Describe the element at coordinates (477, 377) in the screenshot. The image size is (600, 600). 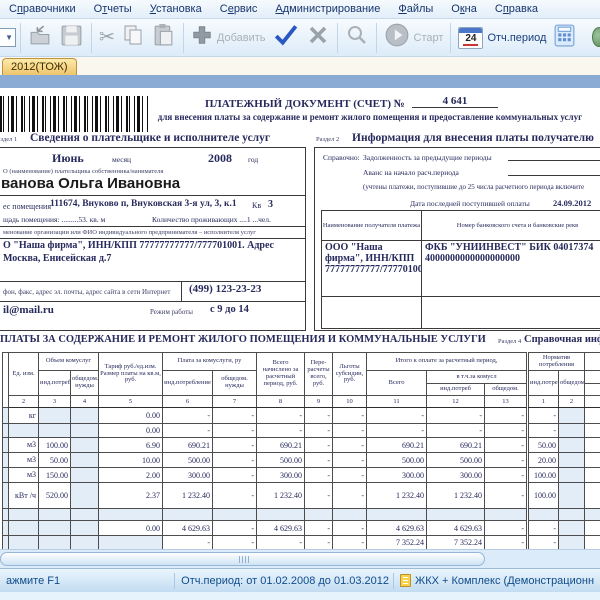
I see `col-incl-group: в т.ч.за комусл` at that location.